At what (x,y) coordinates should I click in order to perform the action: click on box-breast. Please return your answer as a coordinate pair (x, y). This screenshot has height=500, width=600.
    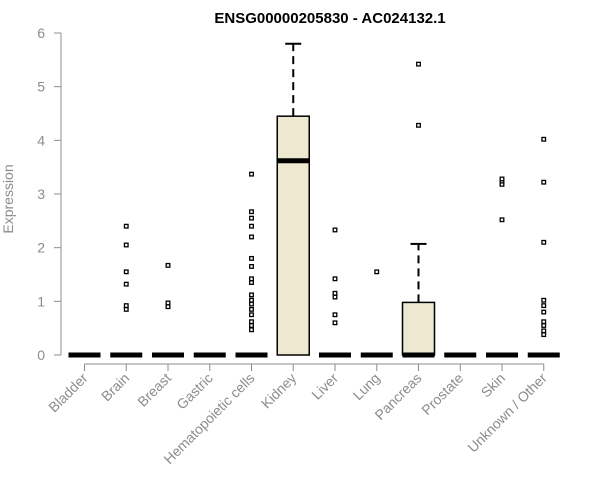
    Looking at the image, I should click on (168, 310).